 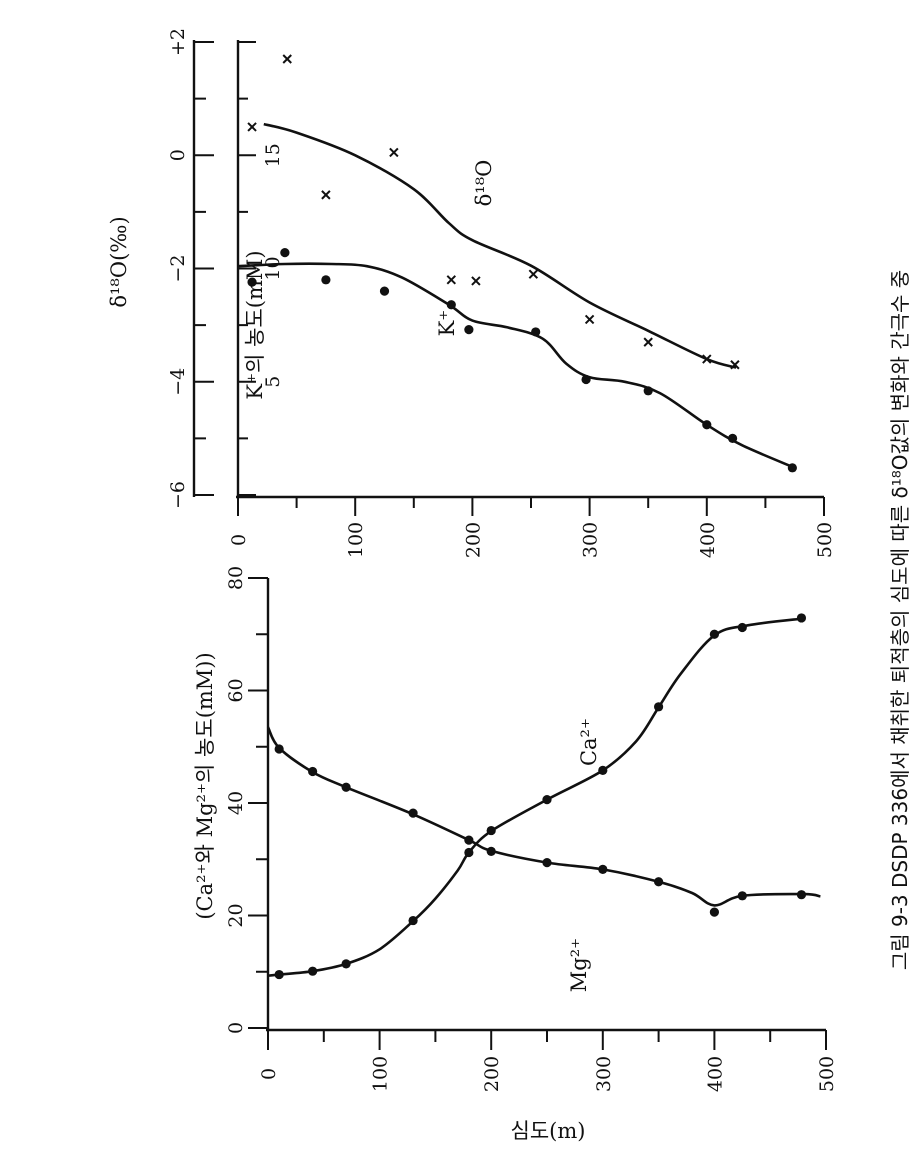 I want to click on d18o-tick-label: +2, so click(x=178, y=42).